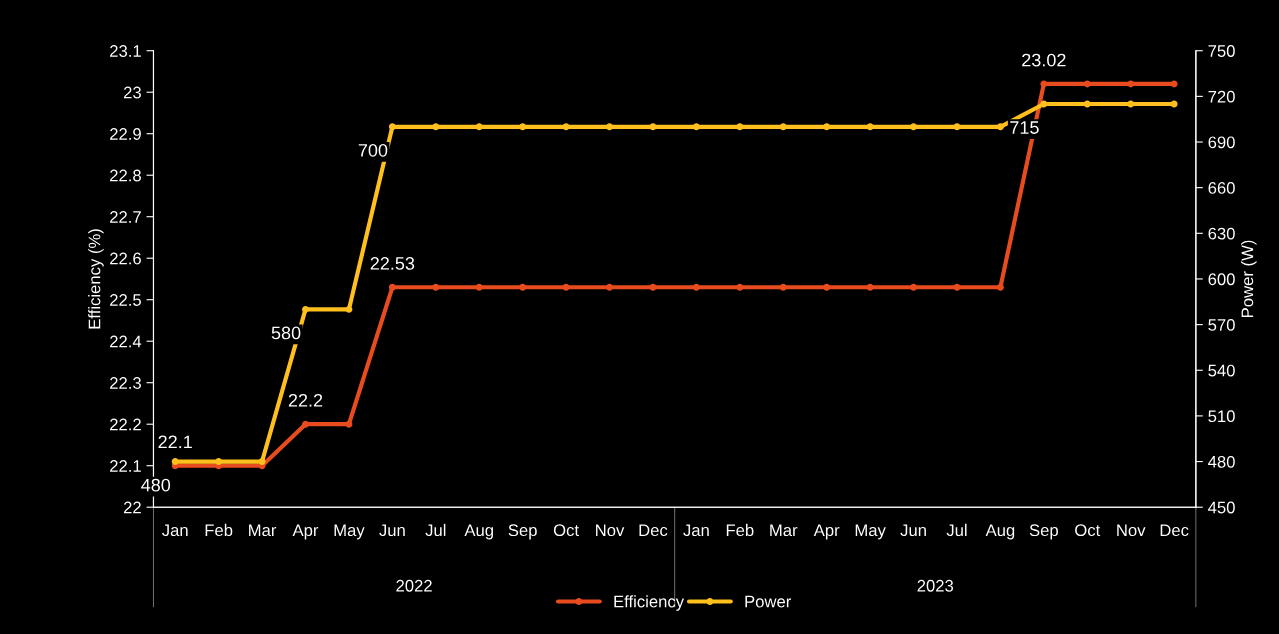 This screenshot has height=634, width=1279. I want to click on data-label: 22.53, so click(392, 263).